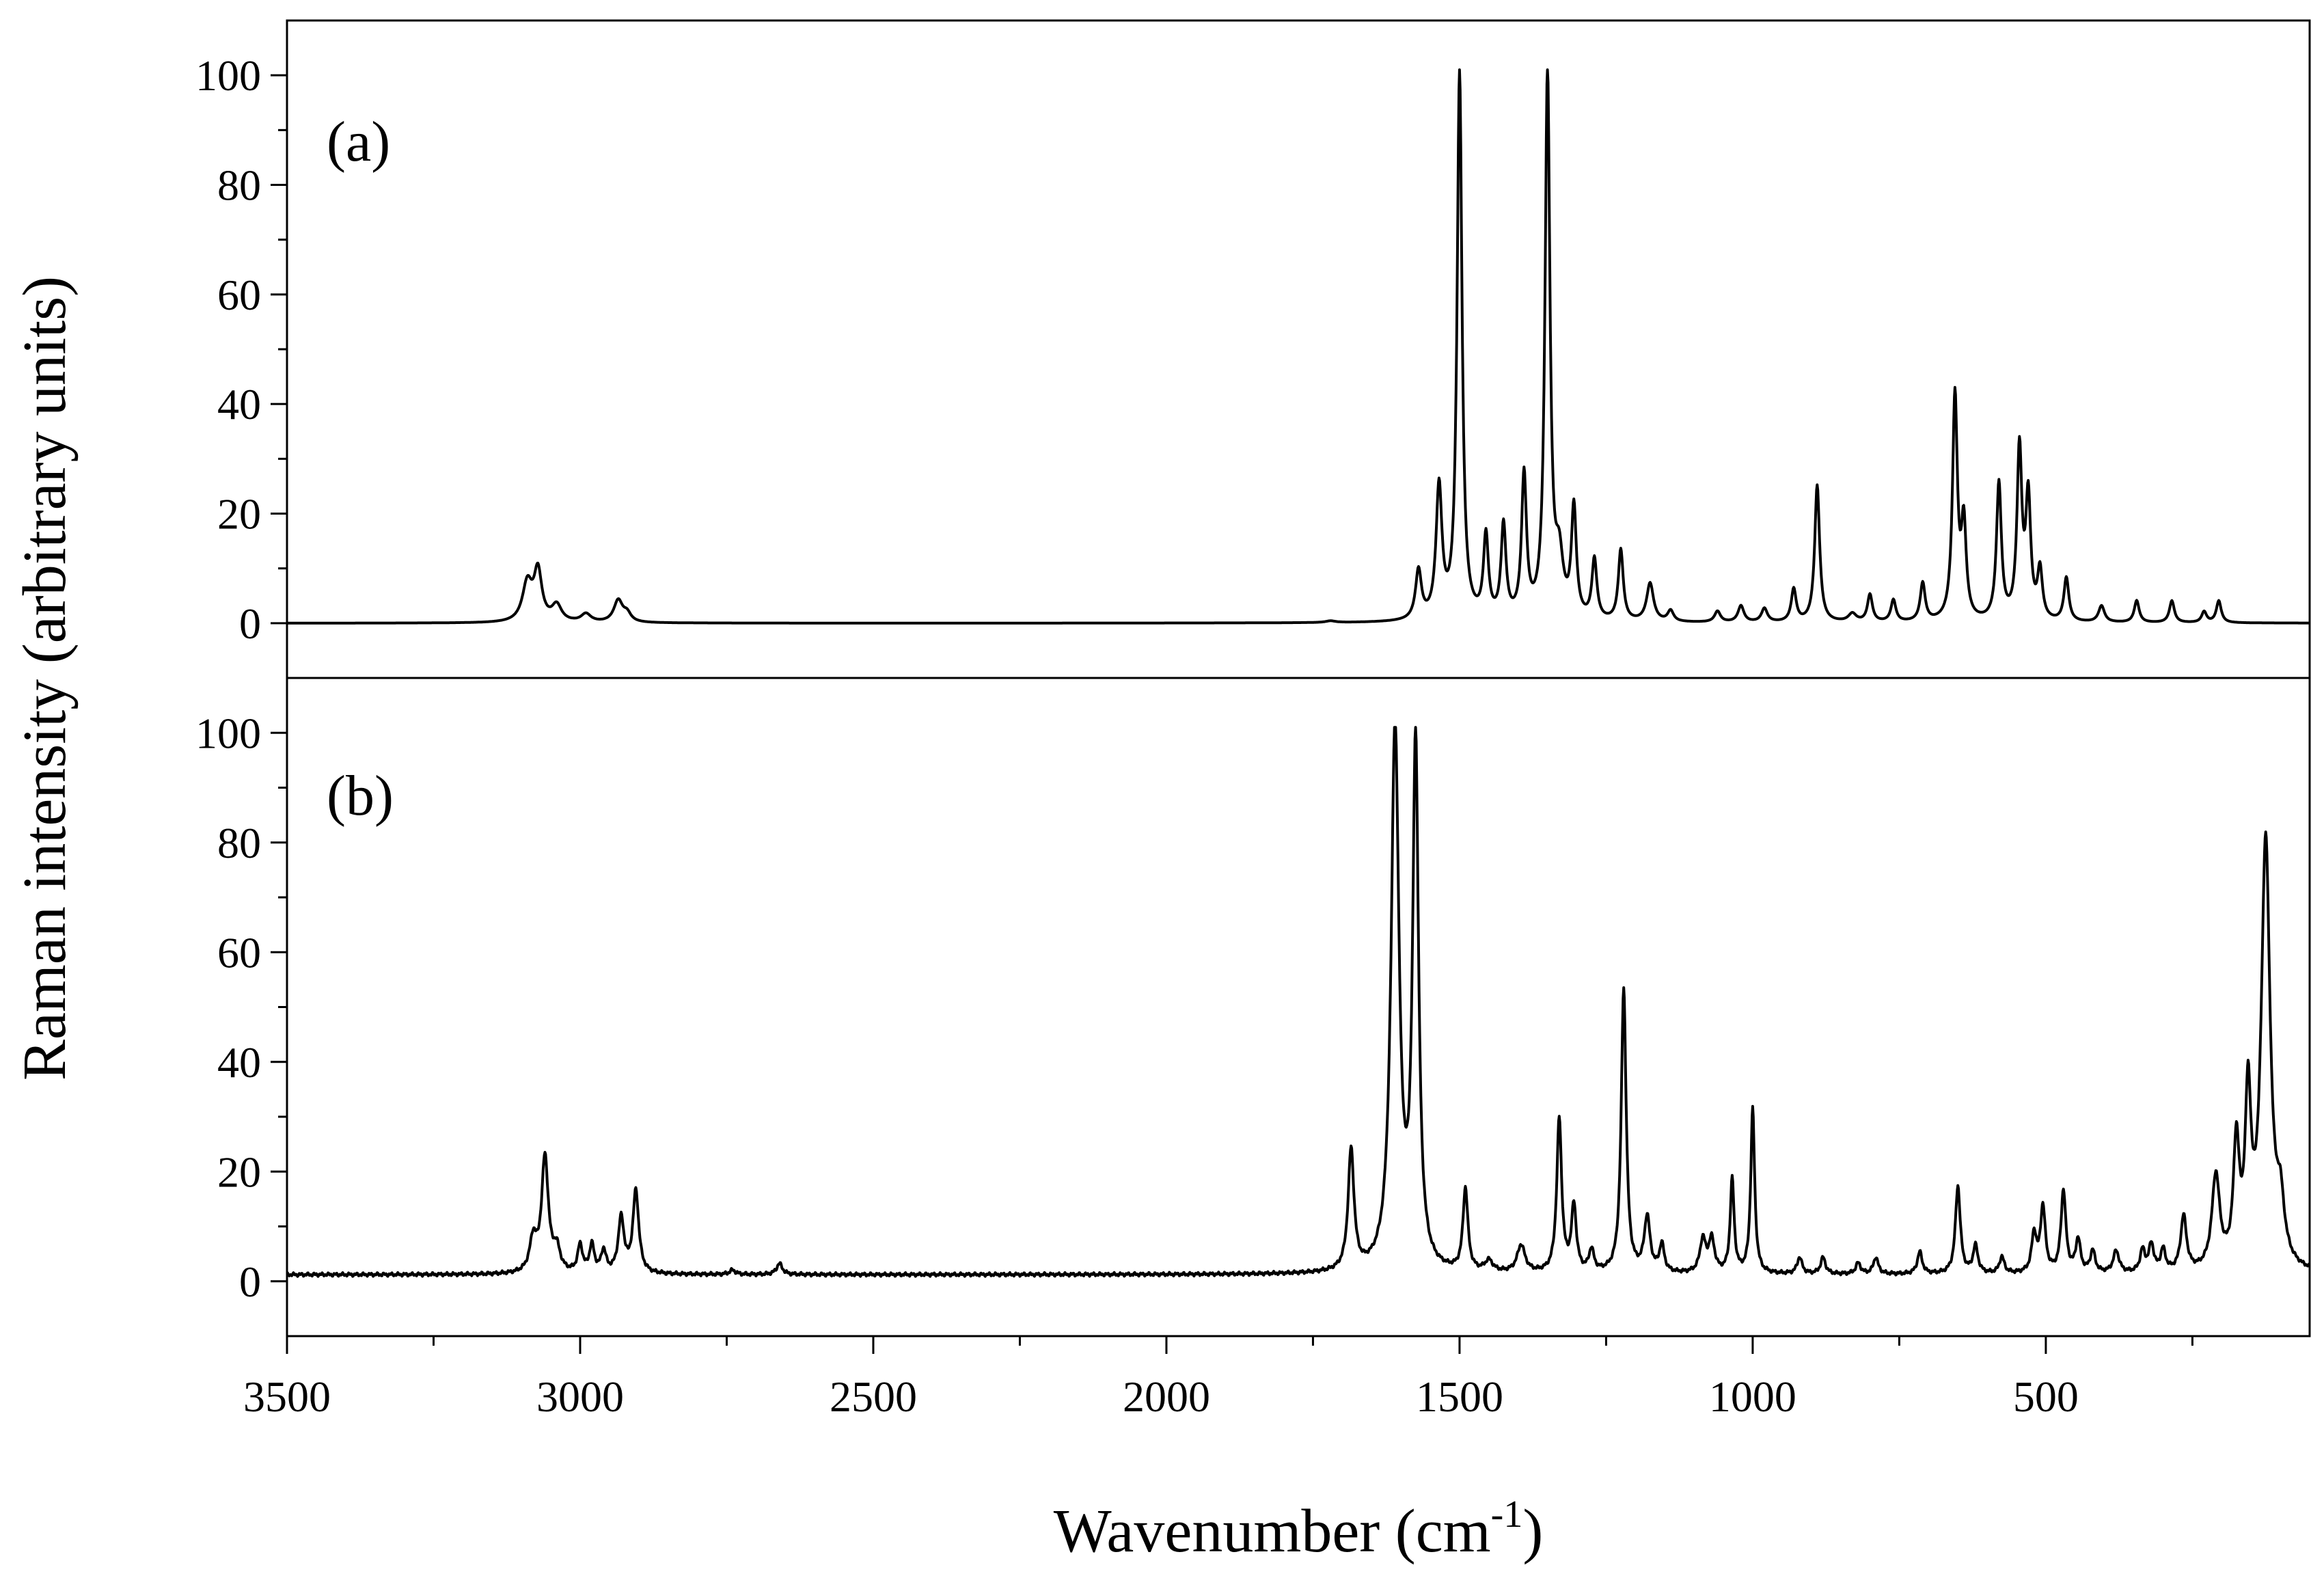 This screenshot has height=1576, width=2324. I want to click on panel-label-a: (a), so click(358, 142).